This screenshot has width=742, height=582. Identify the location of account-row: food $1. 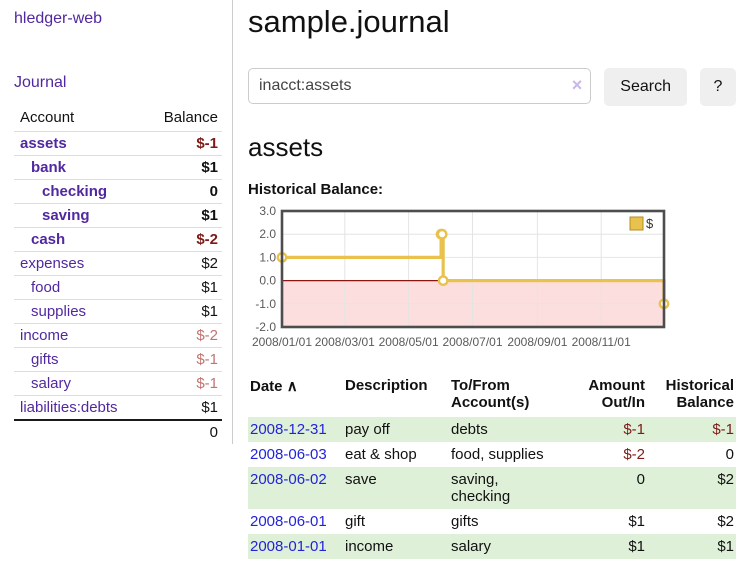
(118, 287).